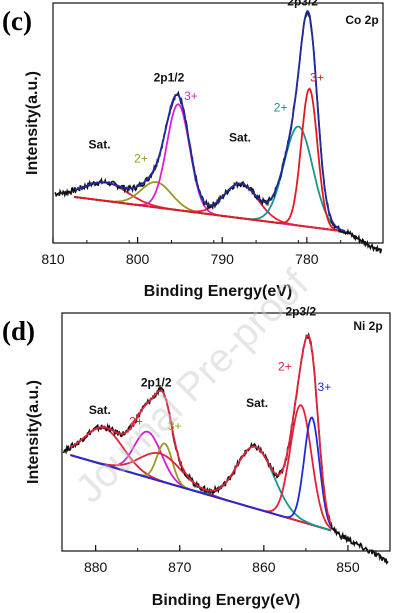 The height and width of the screenshot is (613, 412). I want to click on x-tick-label: 870, so click(180, 567).